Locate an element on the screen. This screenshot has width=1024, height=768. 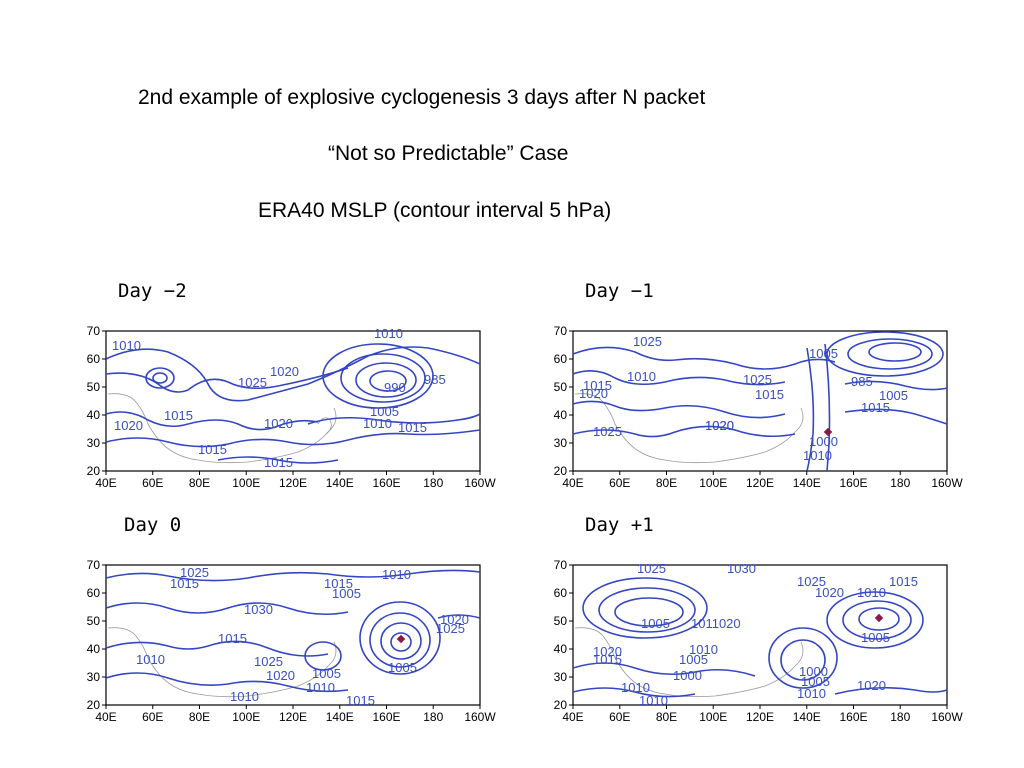
panel-label: Day −2 is located at coordinates (152, 291).